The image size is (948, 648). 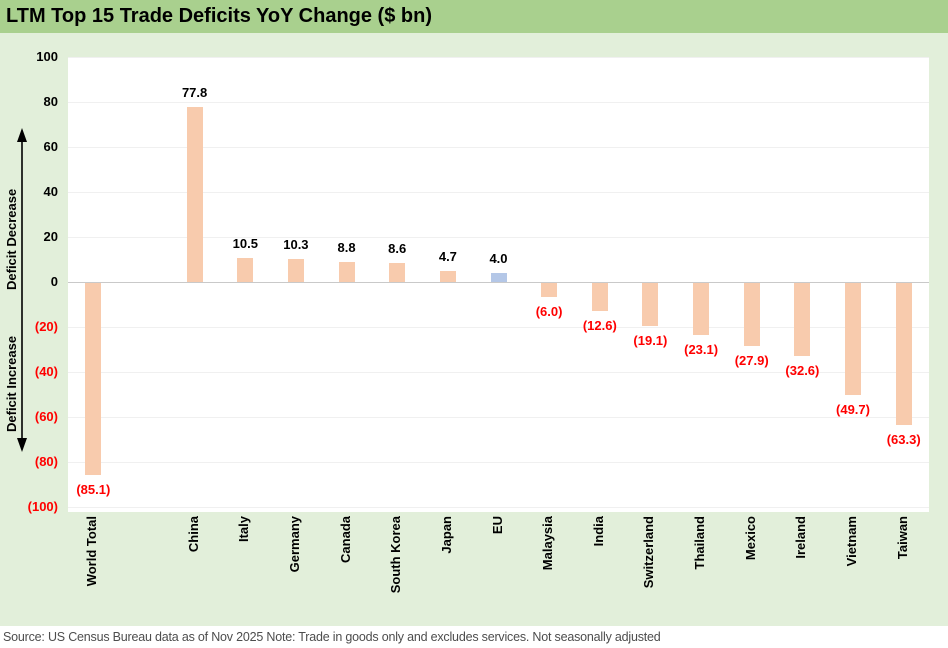 What do you see at coordinates (548, 543) in the screenshot?
I see `x-category-label-malaysia: Malaysia` at bounding box center [548, 543].